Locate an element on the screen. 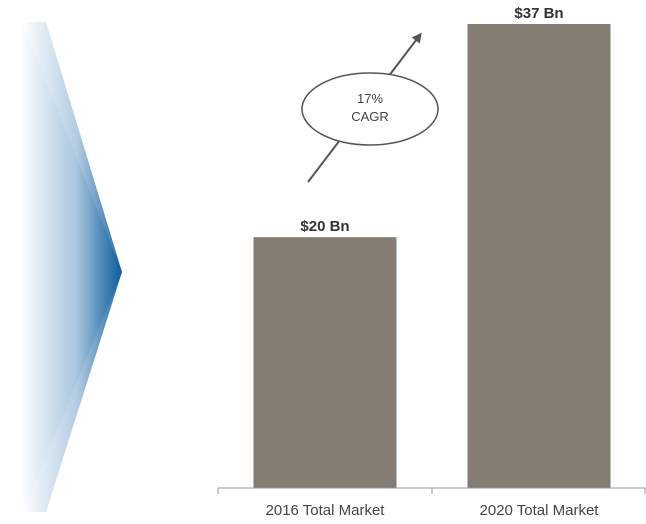 The height and width of the screenshot is (524, 646). cagr-annotation: 17% CAGR is located at coordinates (370, 107).